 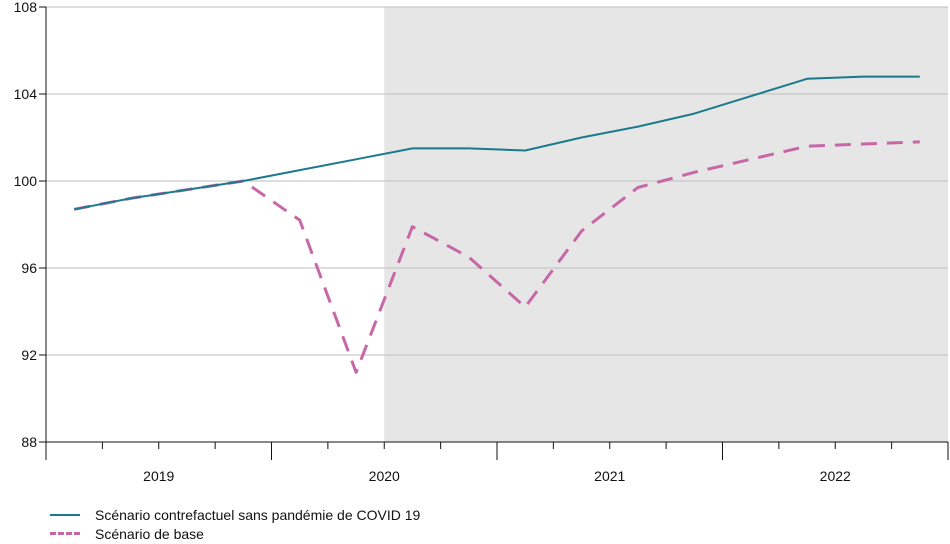 What do you see at coordinates (235, 533) in the screenshot?
I see `legend-item-base: Scénario de base` at bounding box center [235, 533].